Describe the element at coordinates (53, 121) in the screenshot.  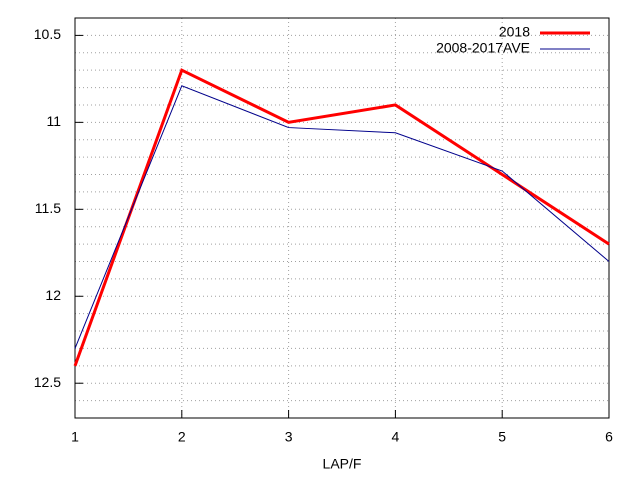
I see `y-tick-label: 11` at that location.